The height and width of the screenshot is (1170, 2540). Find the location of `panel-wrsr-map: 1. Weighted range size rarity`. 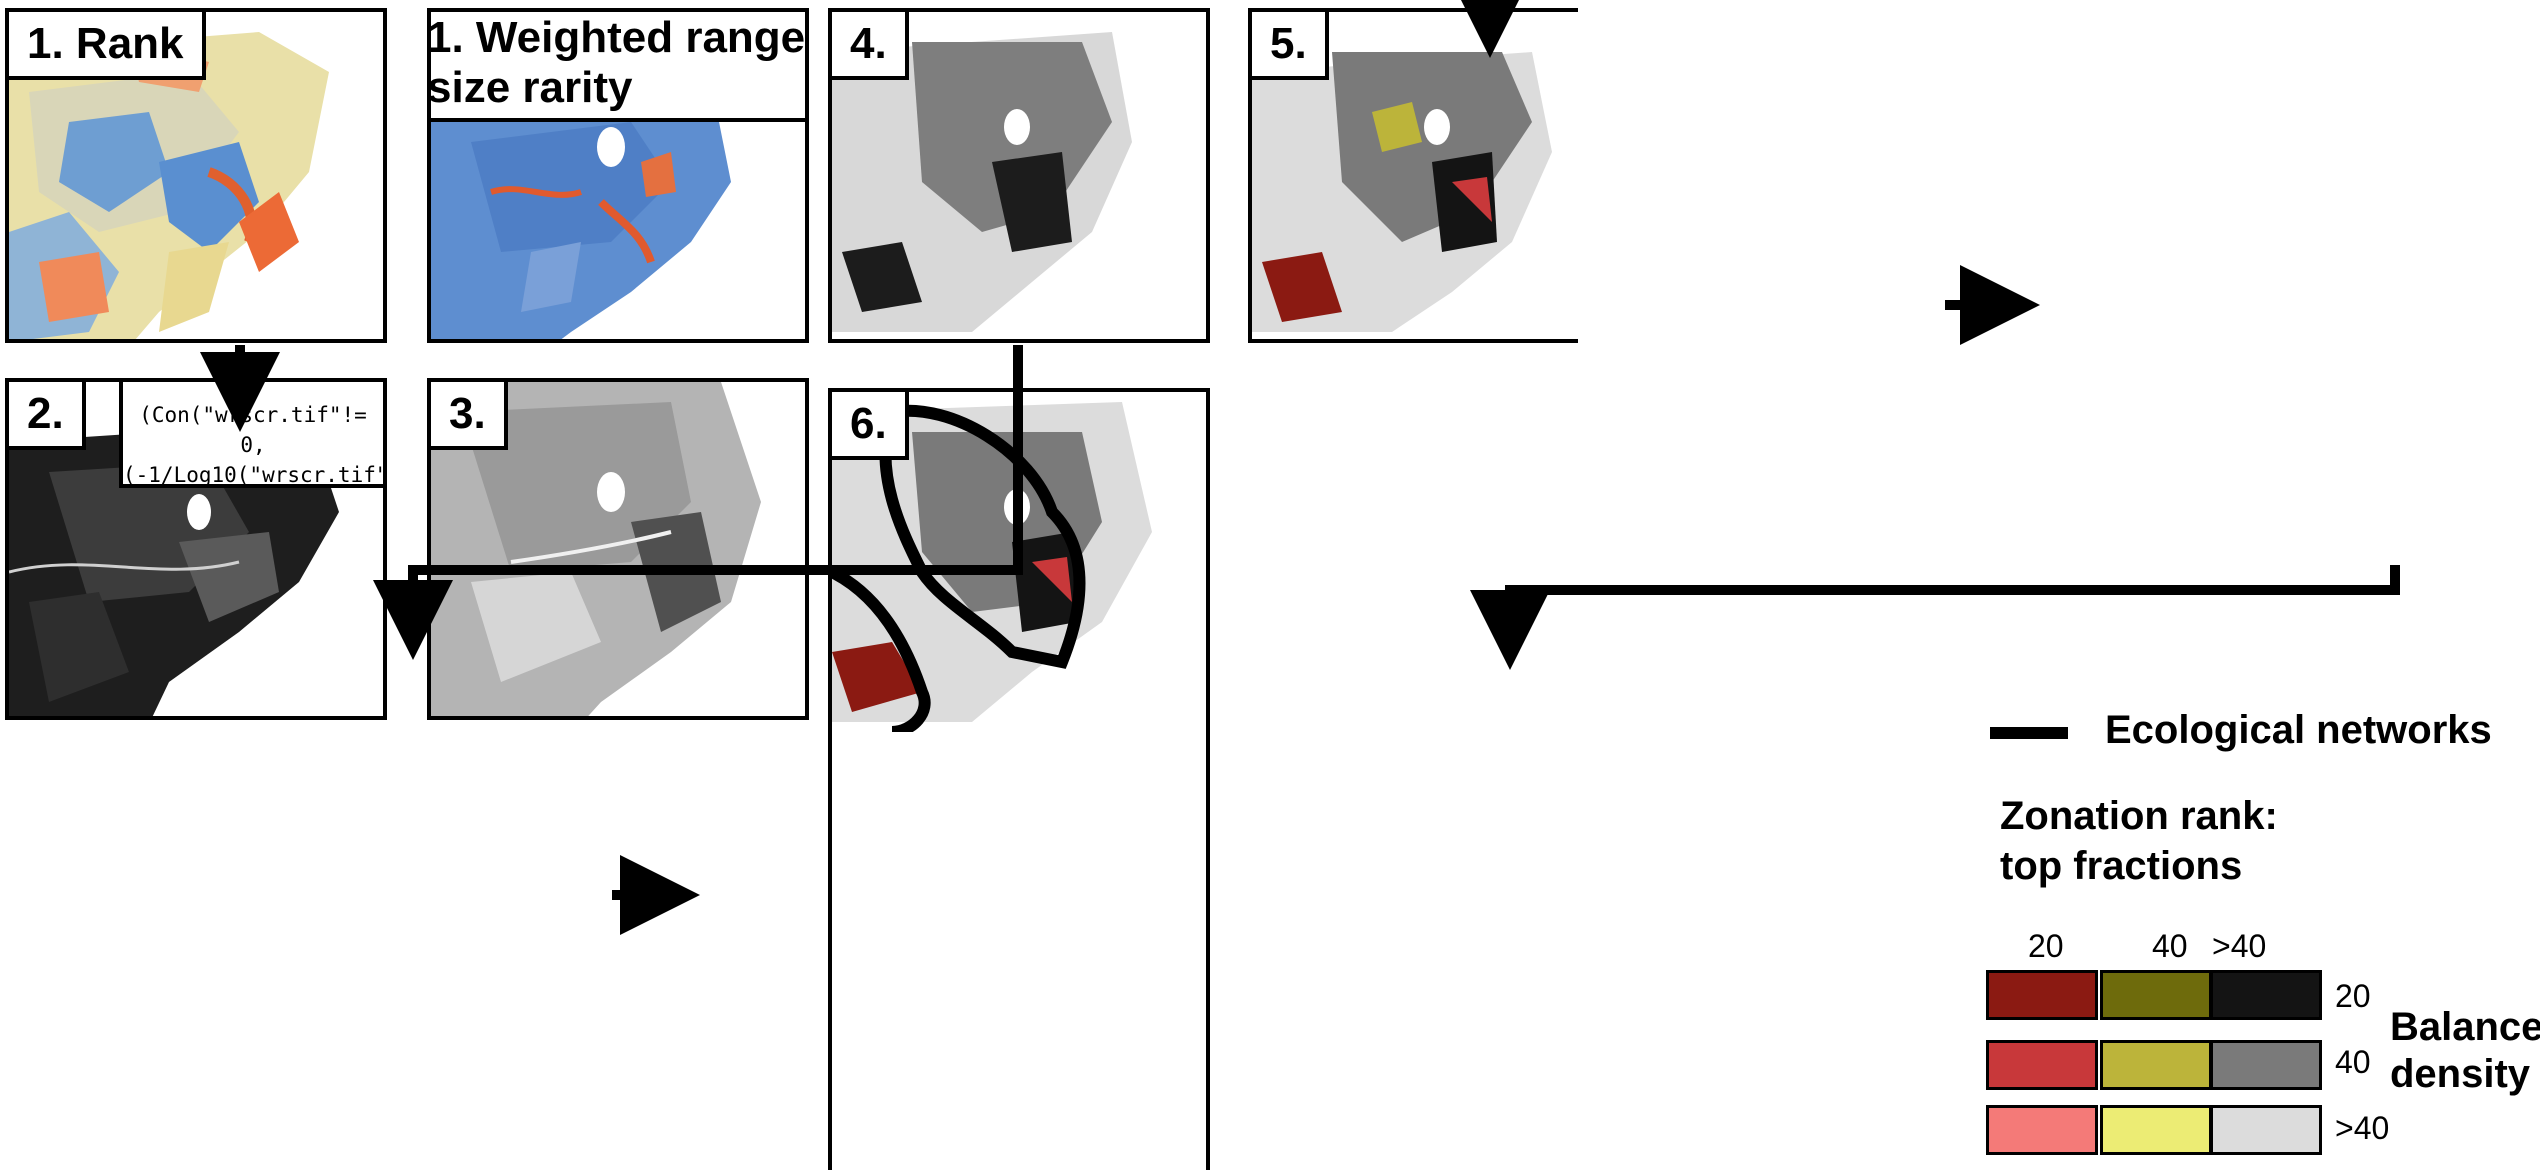

panel-wrsr-map: 1. Weighted range size rarity is located at coordinates (618, 175).